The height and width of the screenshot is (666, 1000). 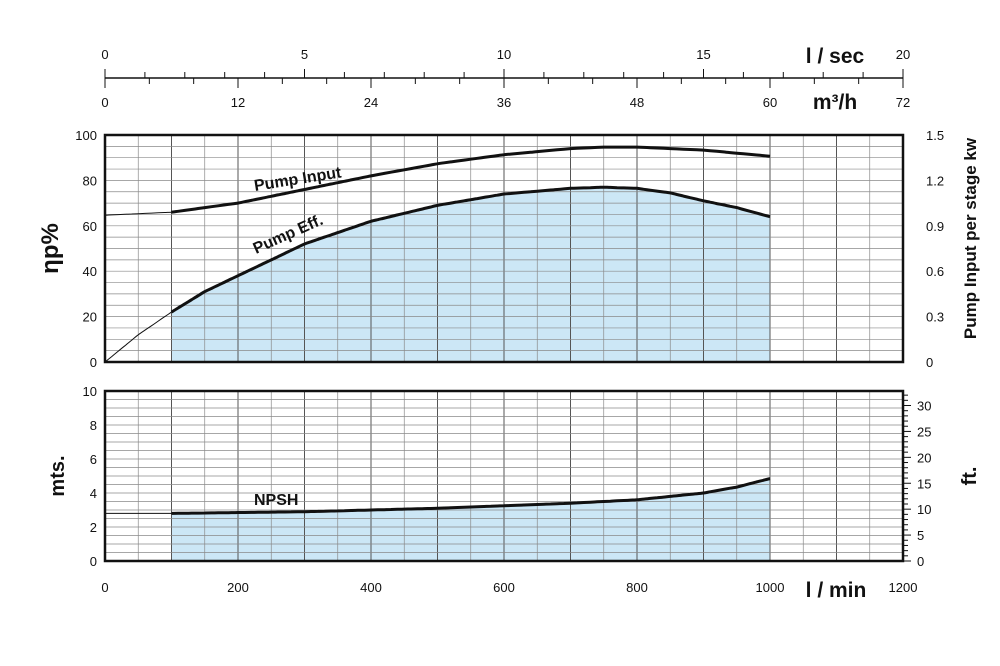 I want to click on x-tick-label: 1200, so click(x=903, y=587).